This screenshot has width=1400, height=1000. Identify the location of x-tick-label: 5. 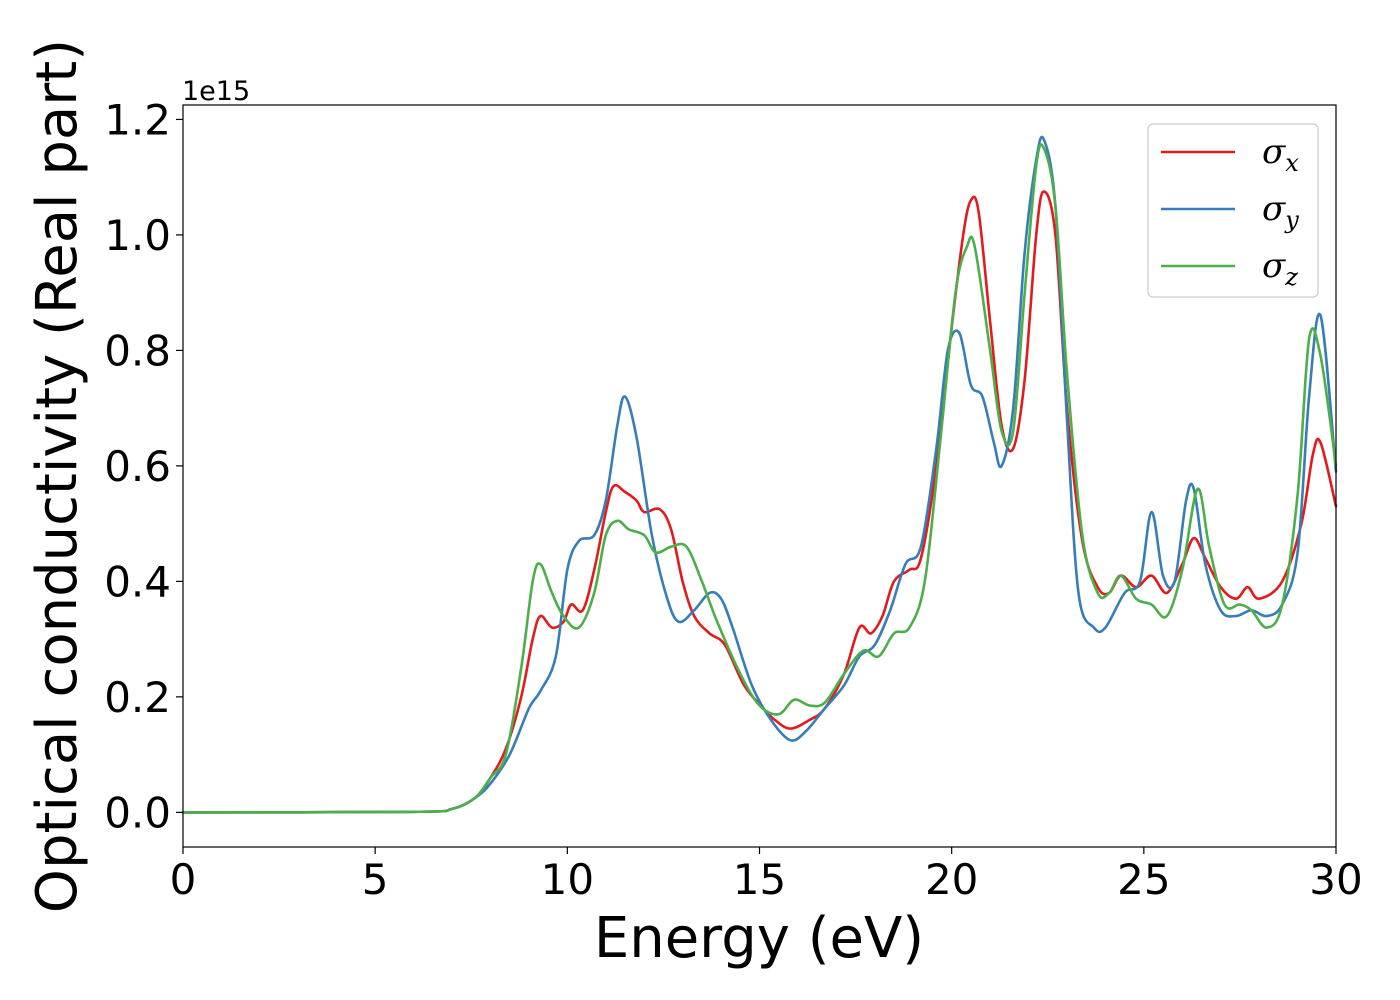
(375, 879).